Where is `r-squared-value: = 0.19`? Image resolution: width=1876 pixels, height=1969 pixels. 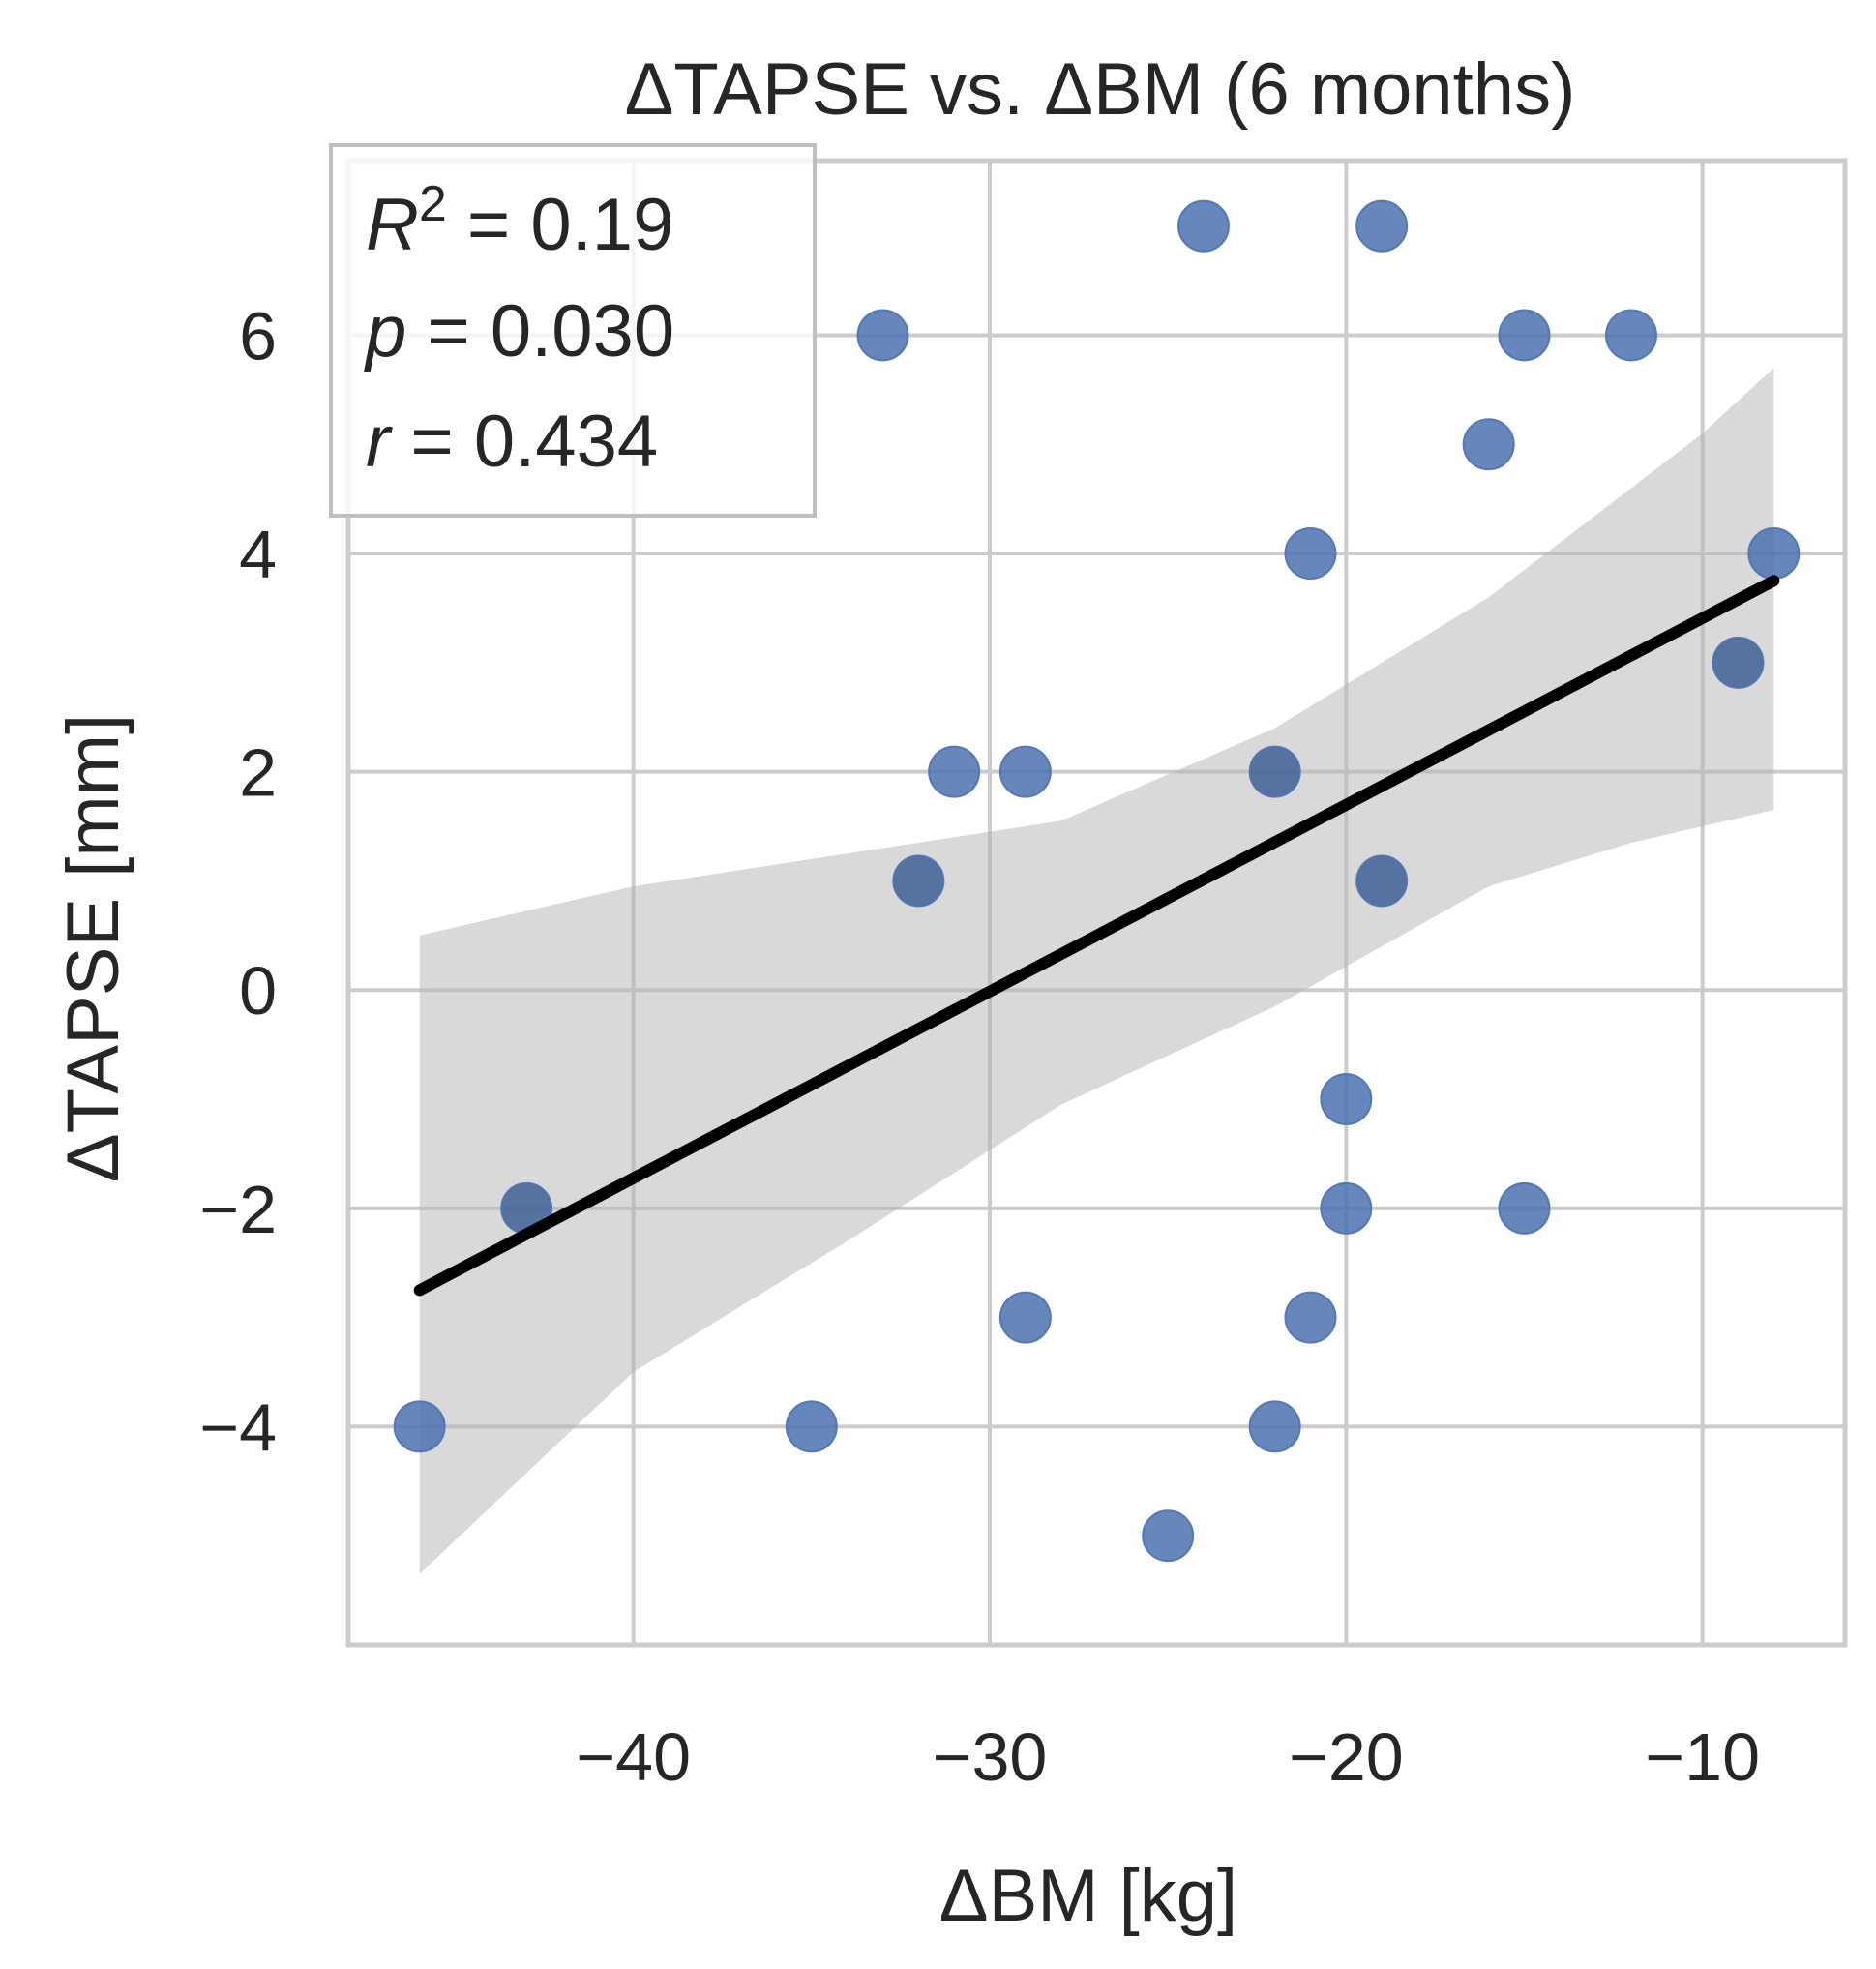 r-squared-value: = 0.19 is located at coordinates (560, 225).